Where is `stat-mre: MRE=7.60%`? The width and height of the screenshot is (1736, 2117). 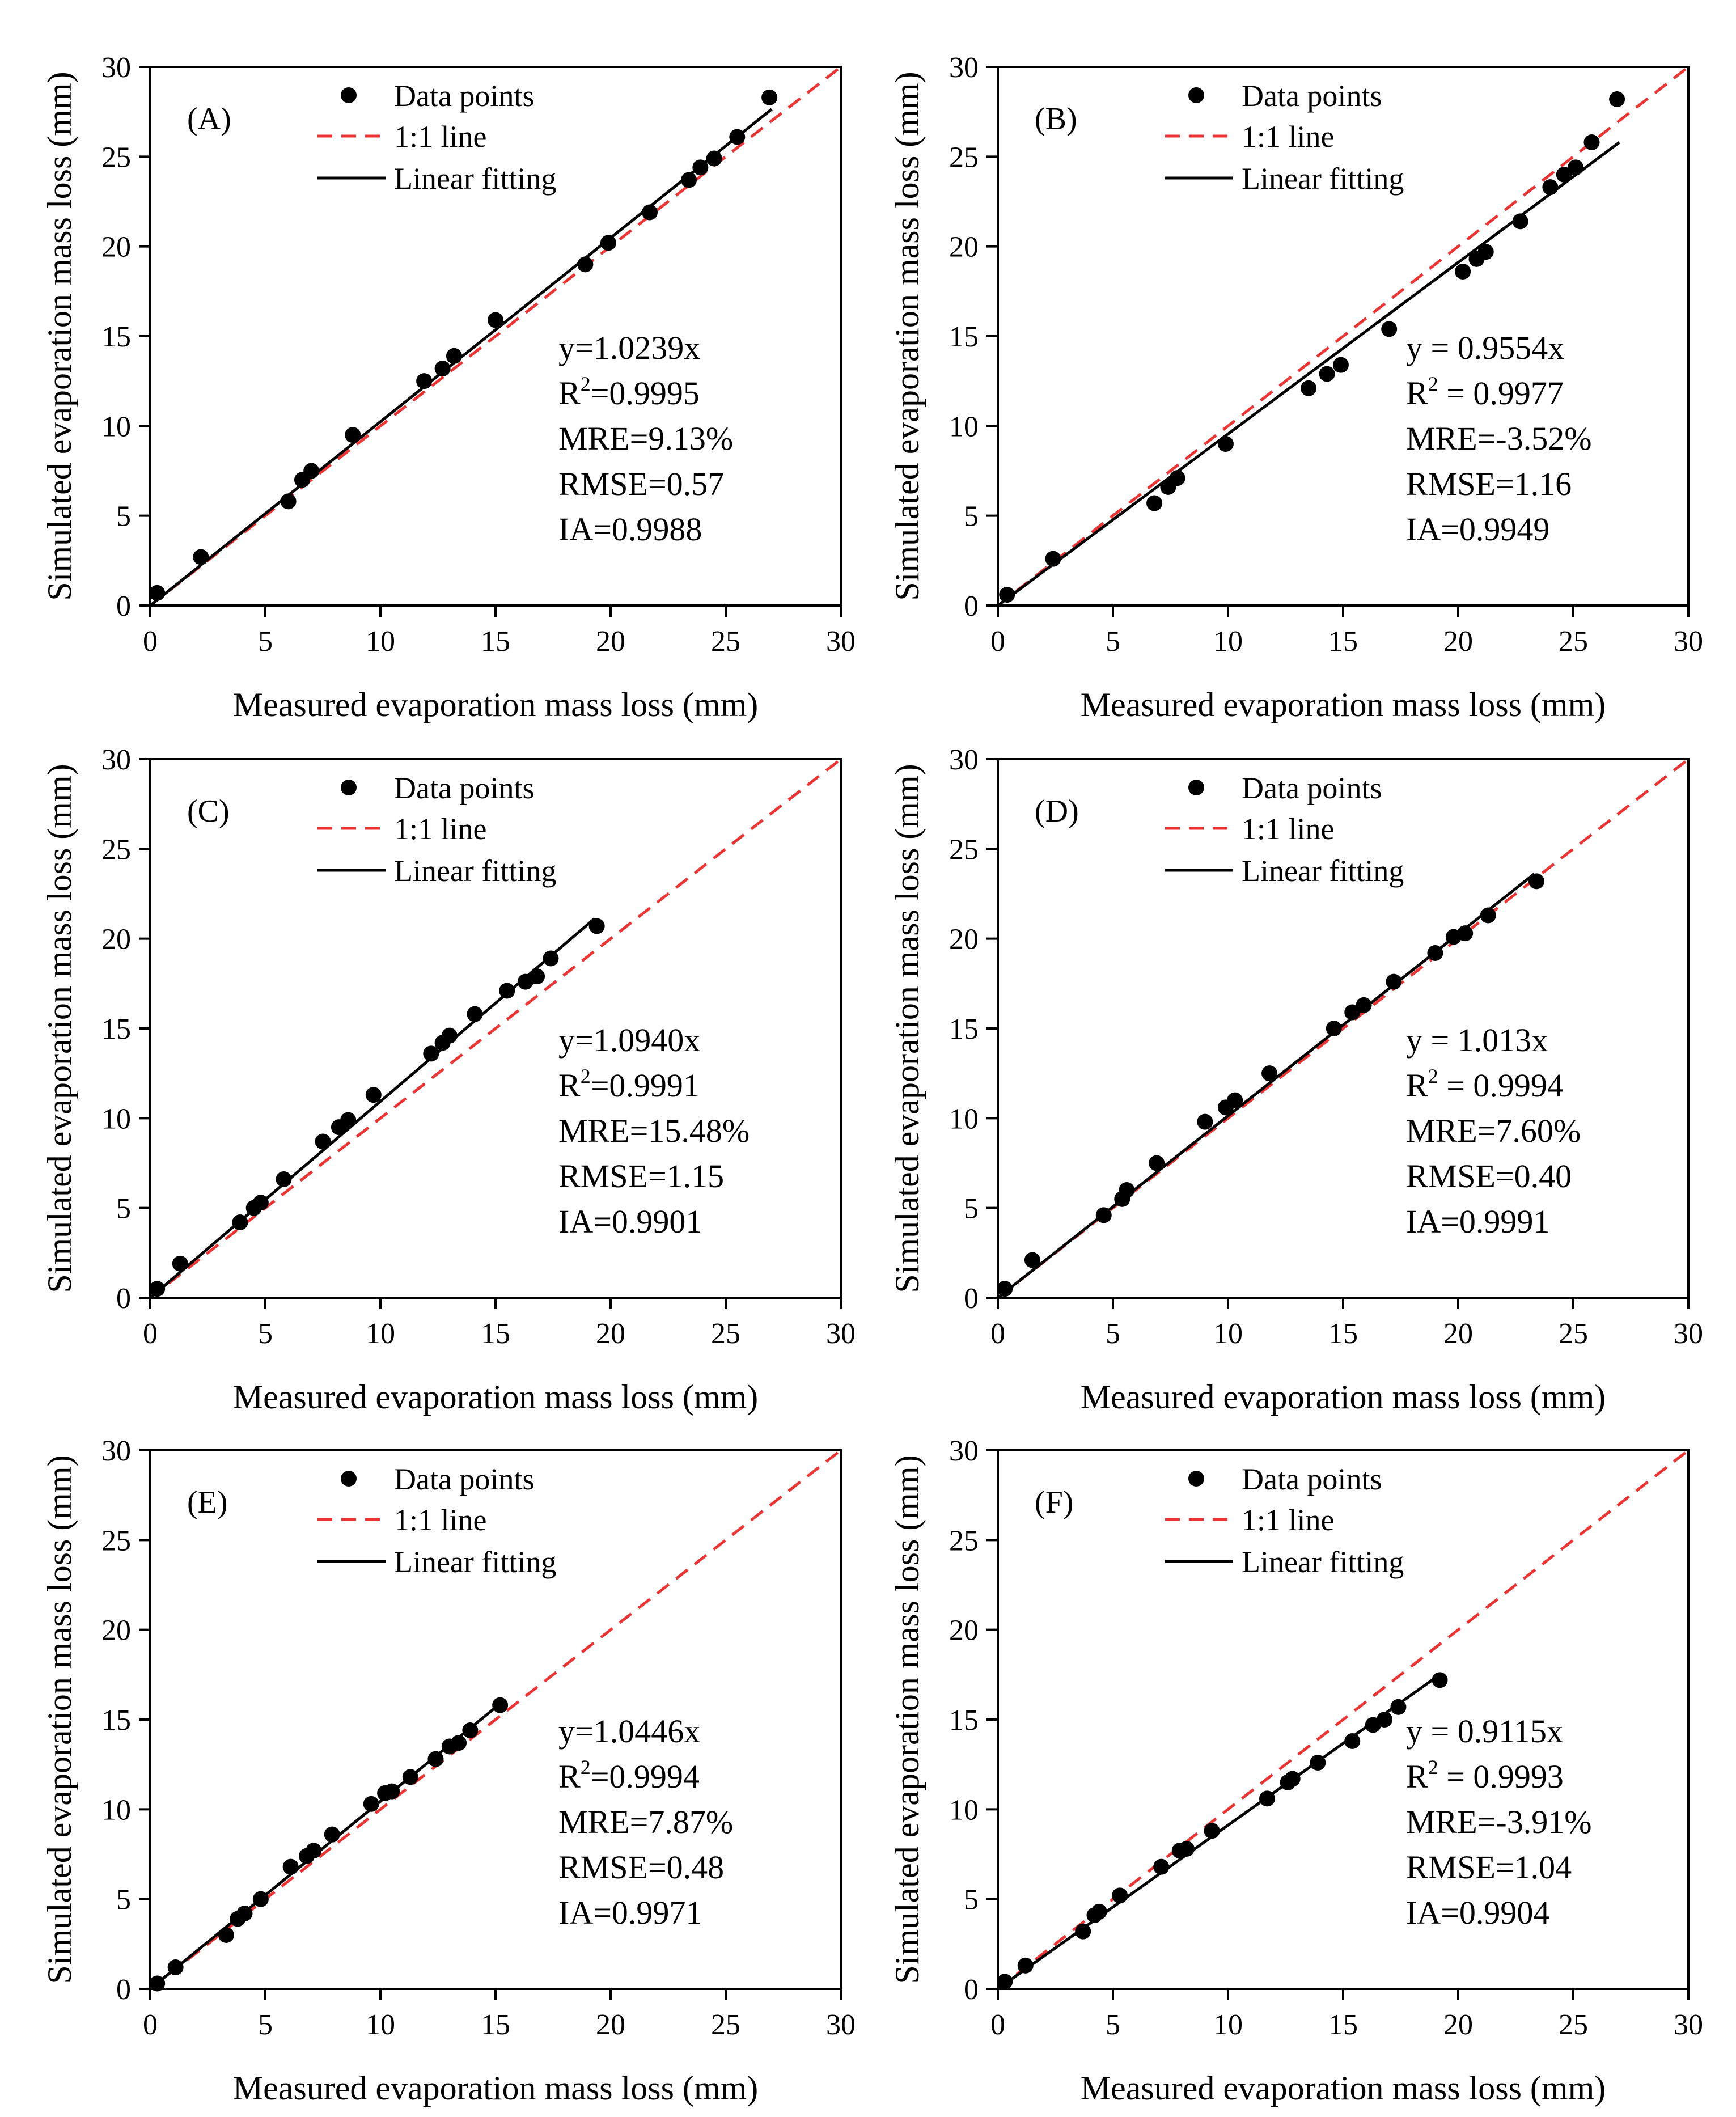 stat-mre: MRE=7.60% is located at coordinates (1493, 1130).